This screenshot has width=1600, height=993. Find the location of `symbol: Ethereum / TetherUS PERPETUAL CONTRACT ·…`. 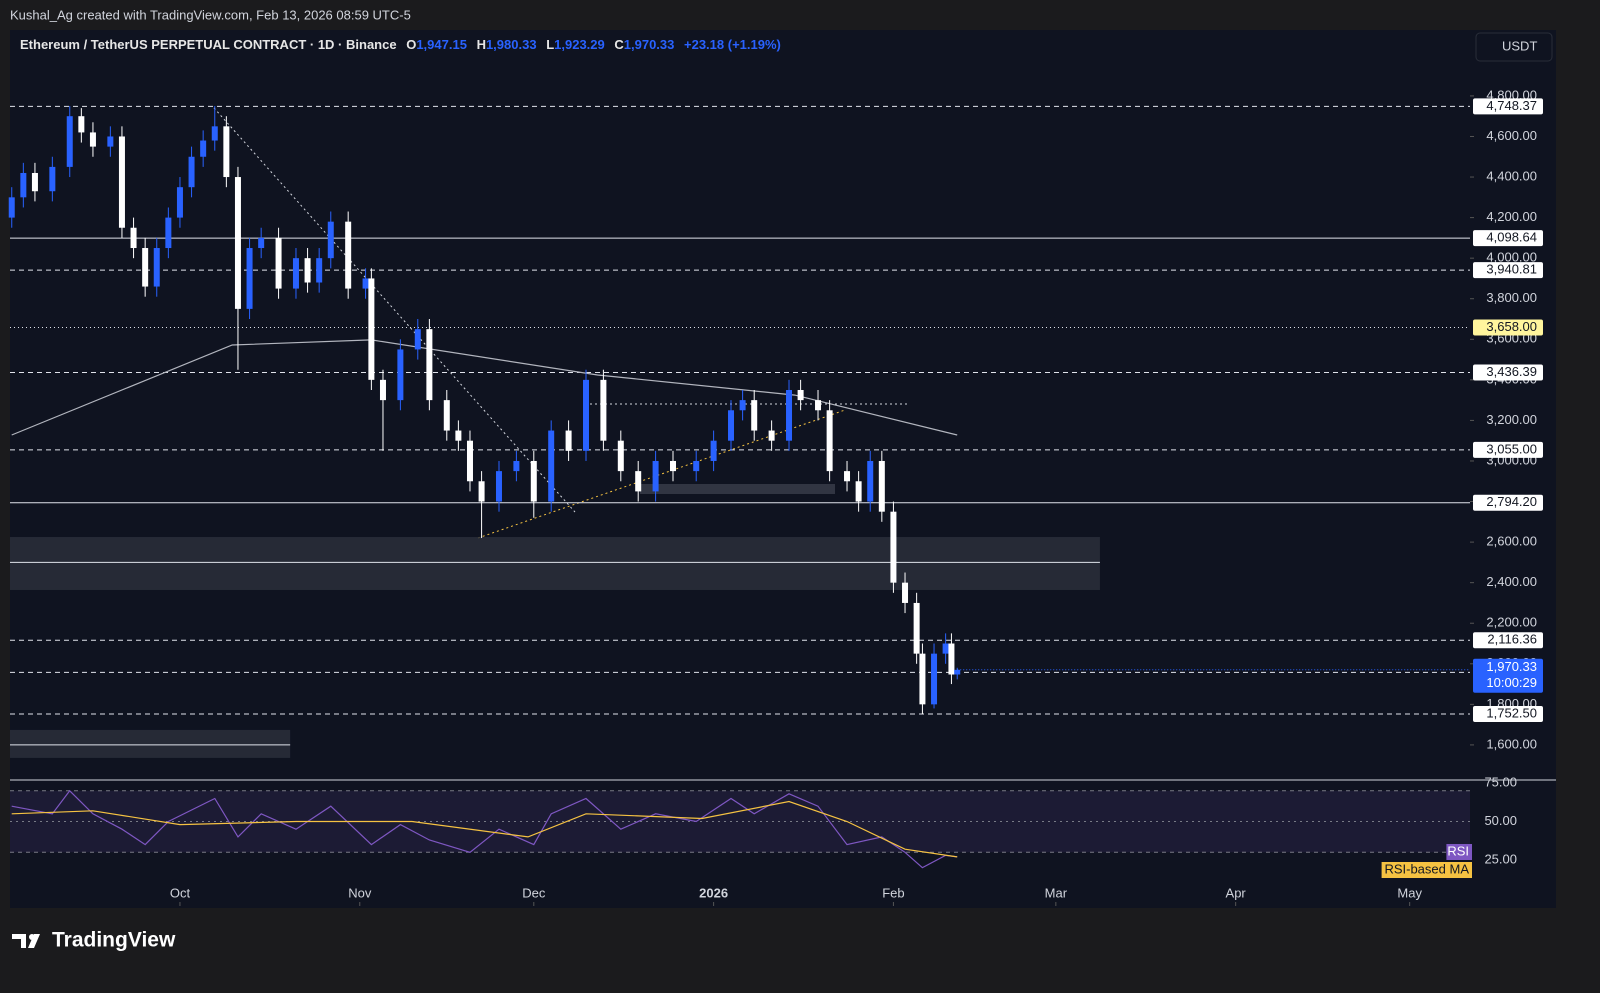

symbol: Ethereum / TetherUS PERPETUAL CONTRACT ·… is located at coordinates (208, 44).